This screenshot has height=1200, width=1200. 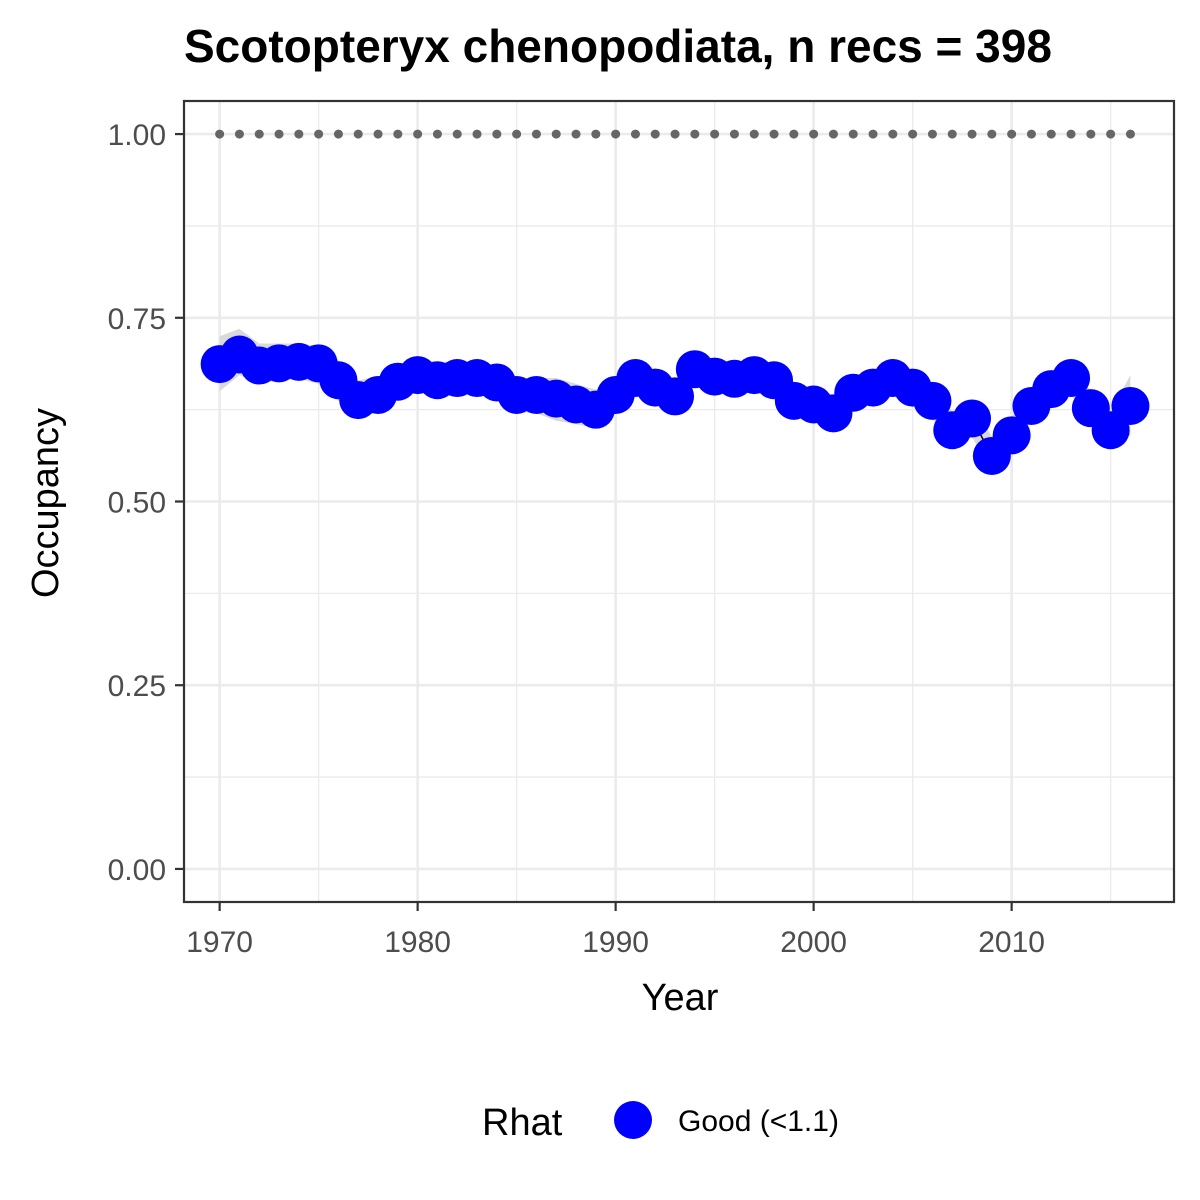 I want to click on x-tick-label: 1970, so click(x=219, y=942).